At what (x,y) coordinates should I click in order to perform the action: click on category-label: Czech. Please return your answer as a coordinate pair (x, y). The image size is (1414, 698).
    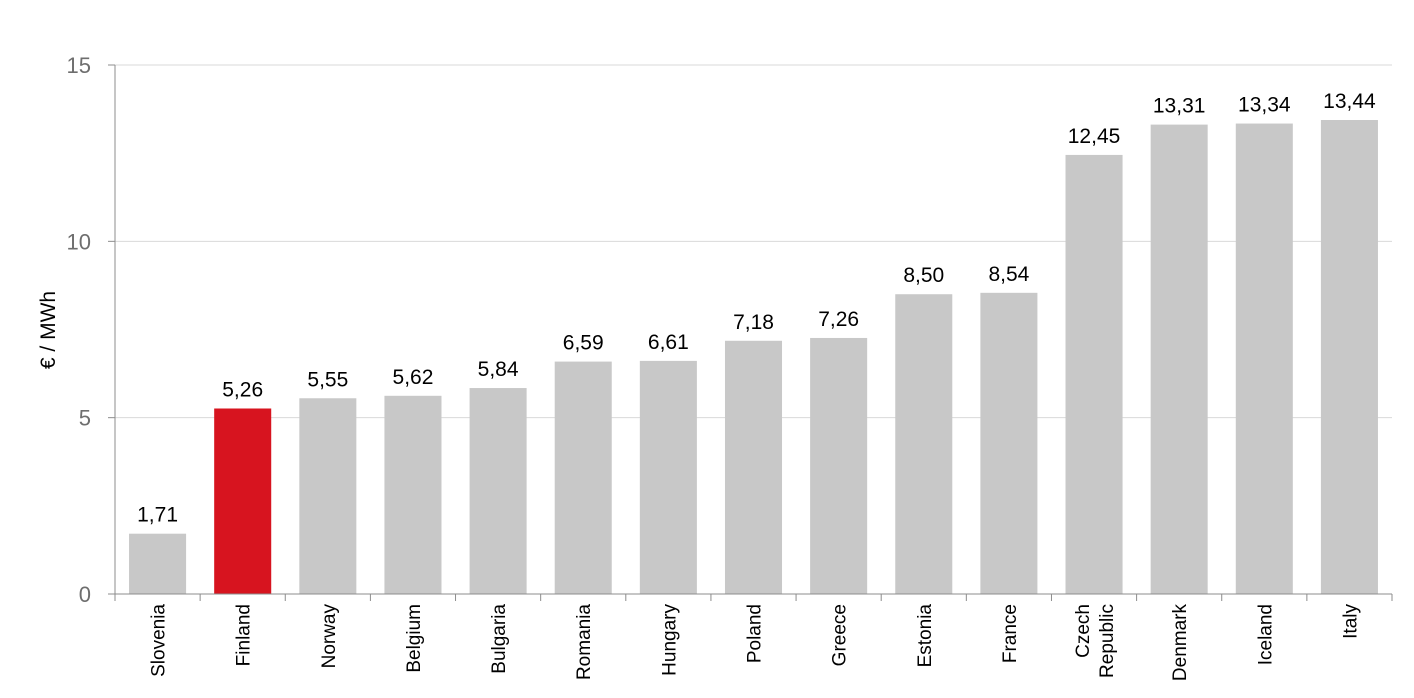
    Looking at the image, I should click on (1083, 631).